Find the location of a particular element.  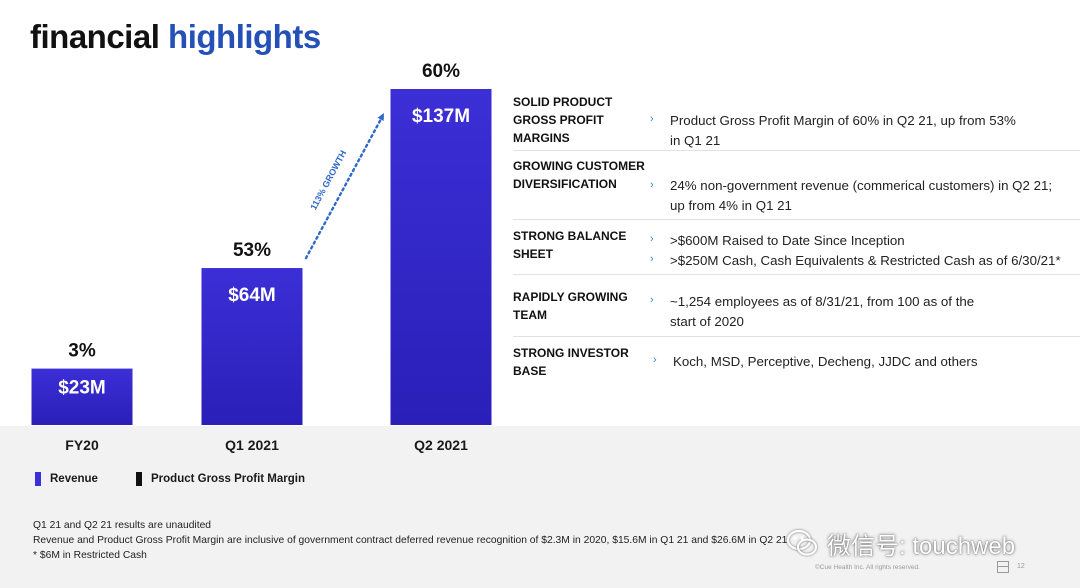

category-axis-label: Q2 2021 is located at coordinates (441, 445).